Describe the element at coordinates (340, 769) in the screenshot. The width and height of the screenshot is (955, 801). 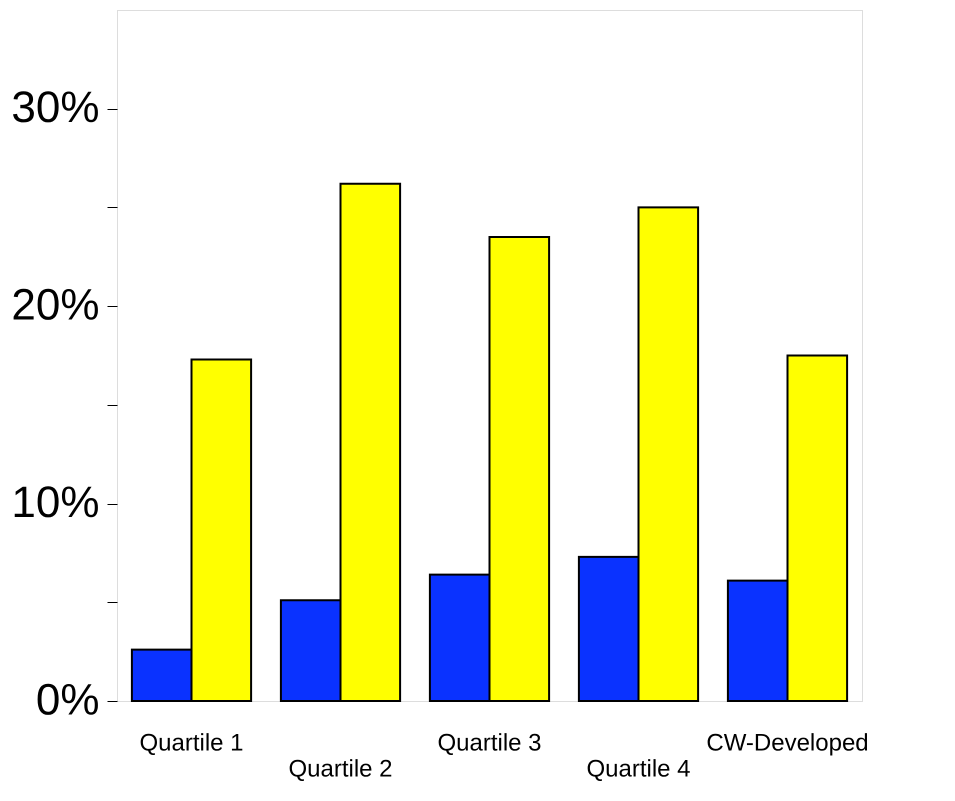
I see `x-tick-label: Quartile 2` at that location.